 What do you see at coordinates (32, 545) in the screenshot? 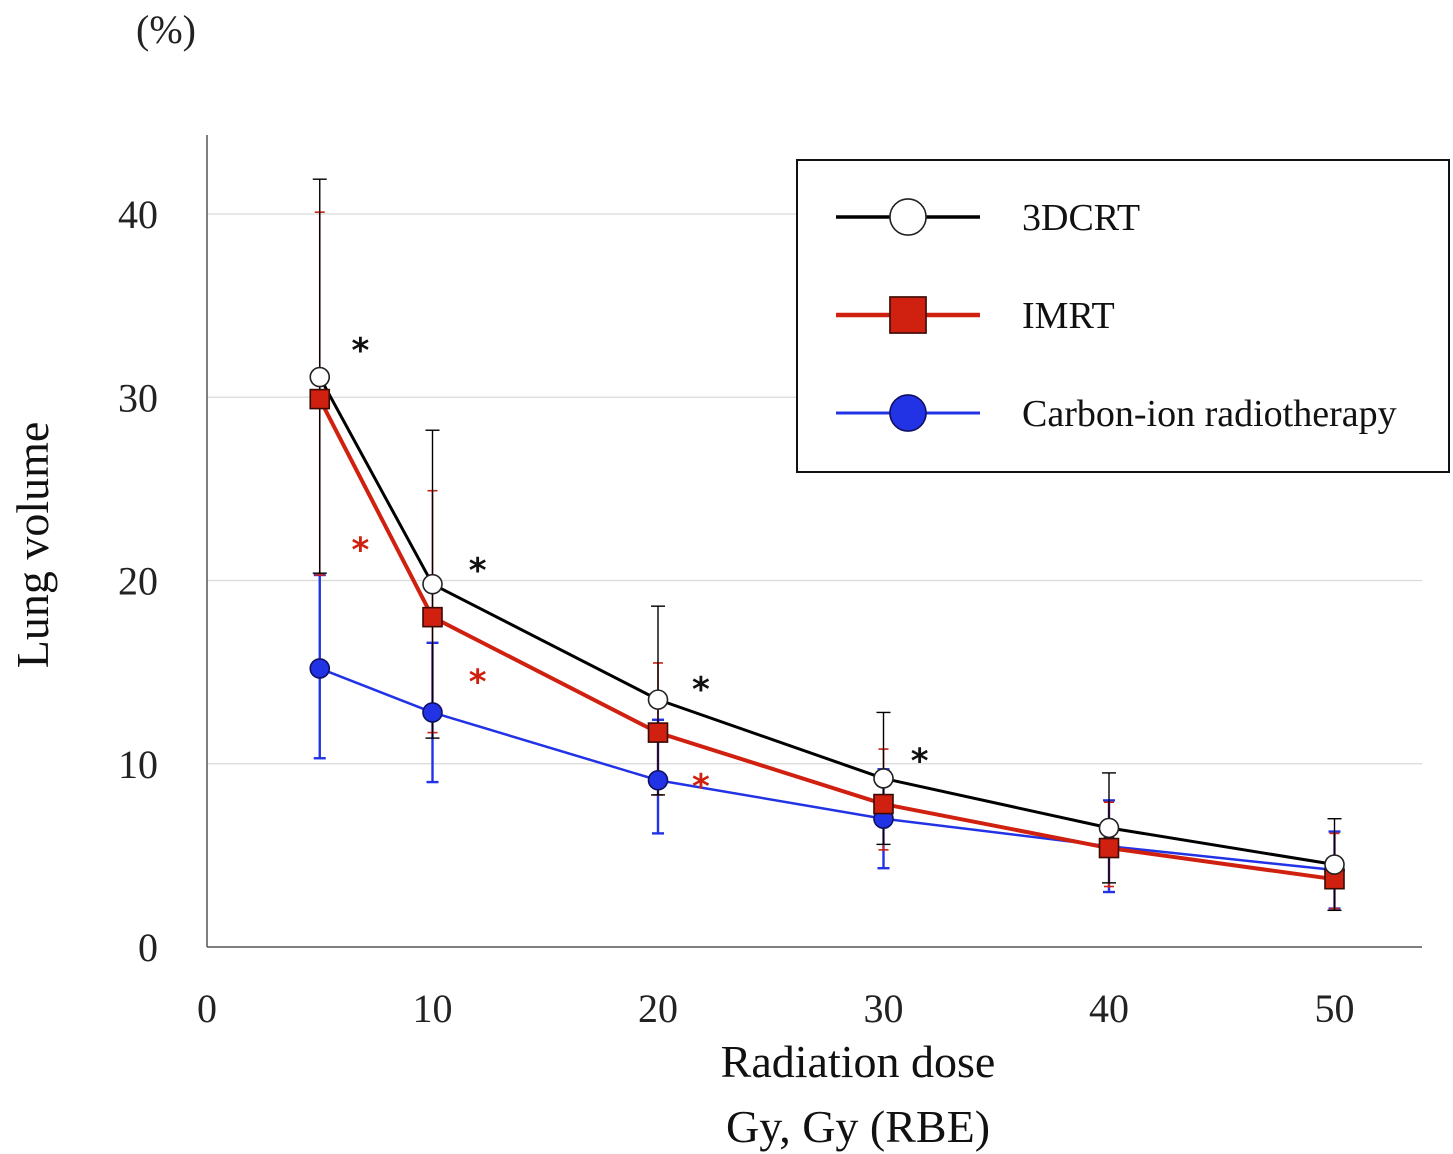
I see `y-axis-title: Lung volume` at bounding box center [32, 545].